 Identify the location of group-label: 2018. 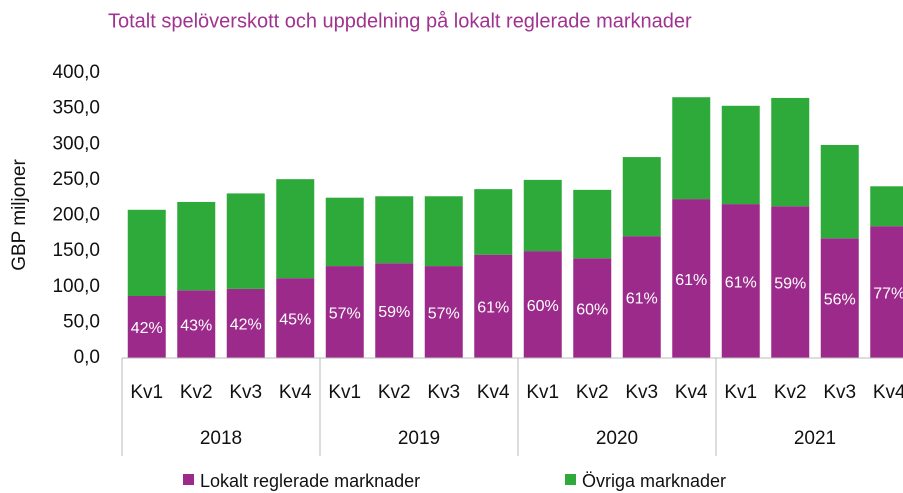
(221, 438).